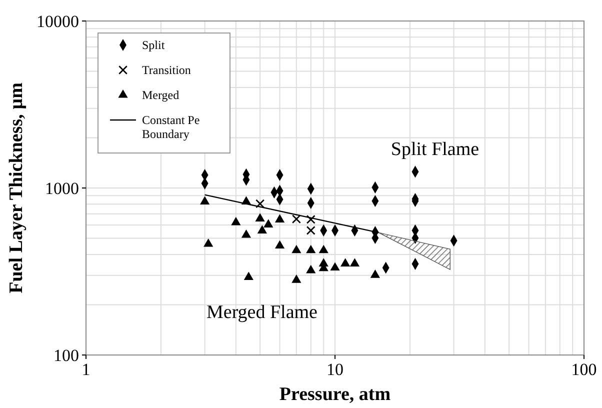 The image size is (602, 408). Describe the element at coordinates (335, 369) in the screenshot. I see `x-tick-label: 10` at that location.